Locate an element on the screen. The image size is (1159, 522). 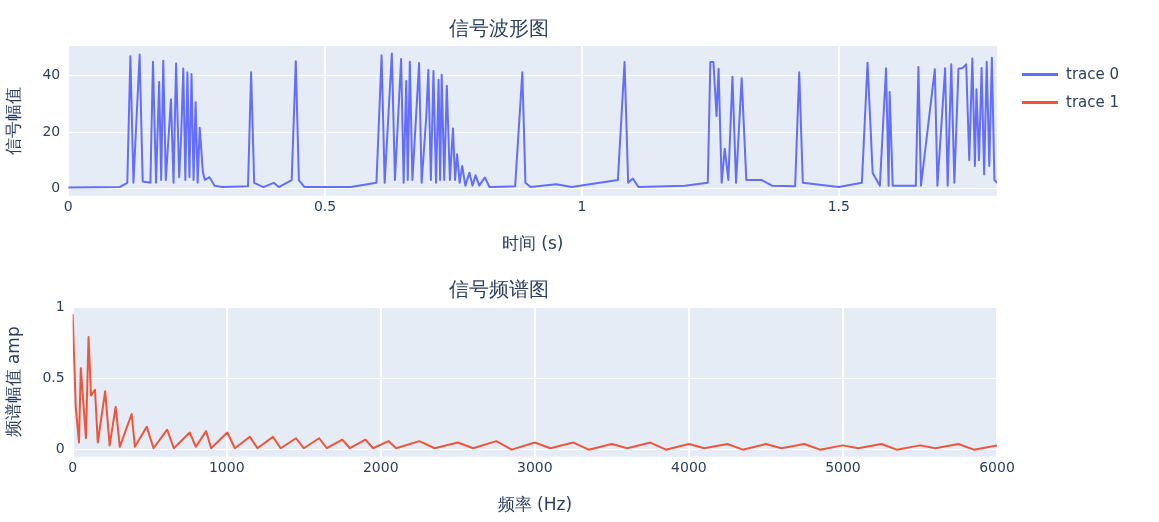
x-tick-label: 6000 is located at coordinates (997, 466).